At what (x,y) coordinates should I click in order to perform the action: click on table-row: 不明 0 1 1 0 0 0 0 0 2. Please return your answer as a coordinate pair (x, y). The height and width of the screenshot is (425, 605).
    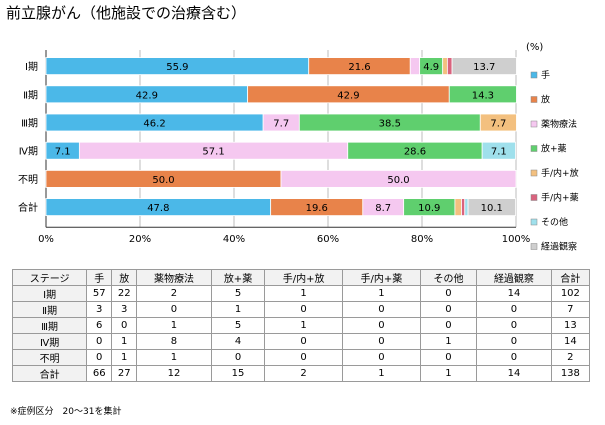
    Looking at the image, I should click on (301, 357).